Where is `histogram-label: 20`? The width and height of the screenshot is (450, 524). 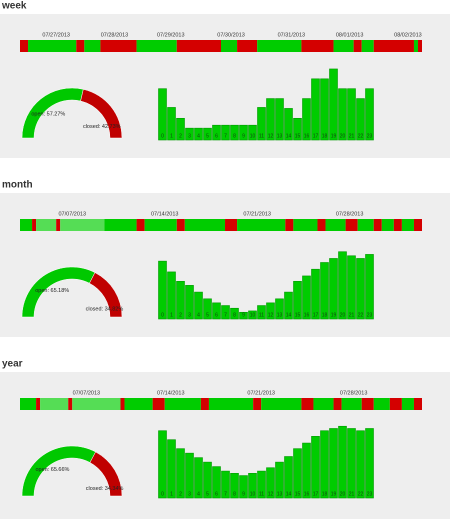
histogram-label: 20 is located at coordinates (343, 494).